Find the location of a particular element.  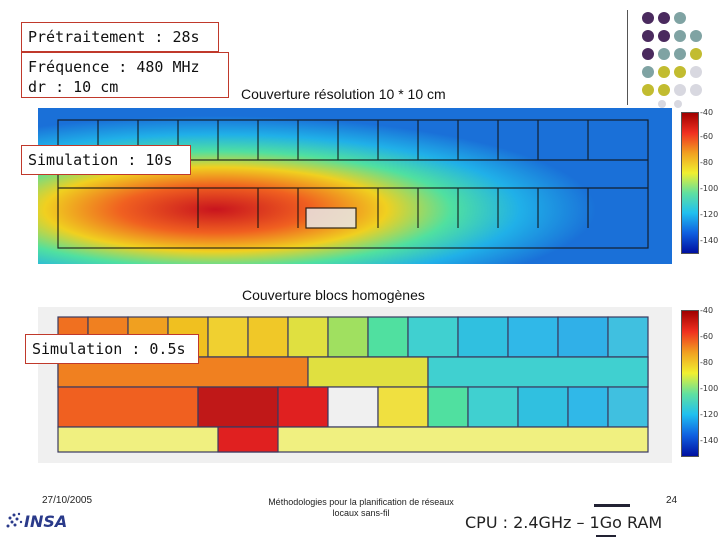

simulation-fine-text: Simulation : 10s is located at coordinates (100, 160).